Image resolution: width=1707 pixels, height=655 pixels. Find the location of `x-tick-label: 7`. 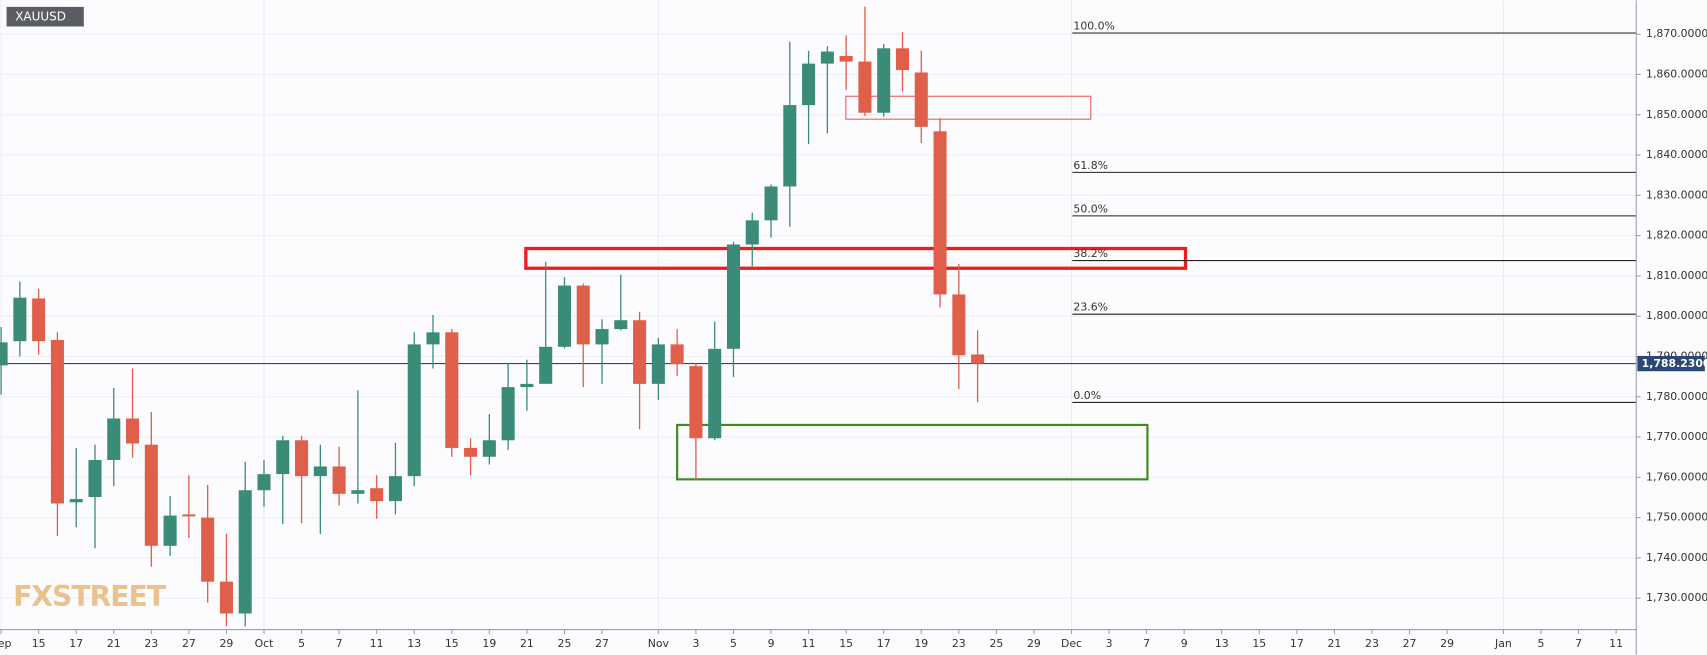

x-tick-label: 7 is located at coordinates (339, 643).